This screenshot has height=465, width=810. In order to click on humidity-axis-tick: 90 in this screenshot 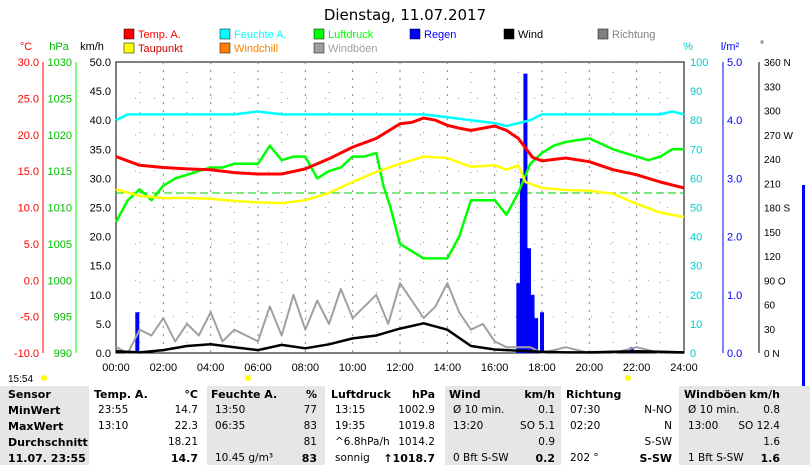, I will do `click(696, 92)`.